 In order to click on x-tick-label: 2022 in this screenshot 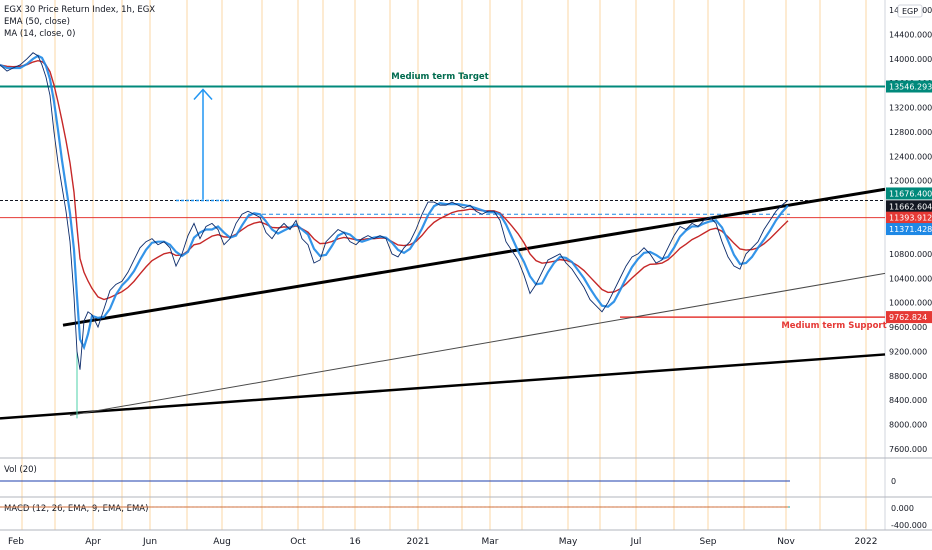, I will do `click(866, 542)`.